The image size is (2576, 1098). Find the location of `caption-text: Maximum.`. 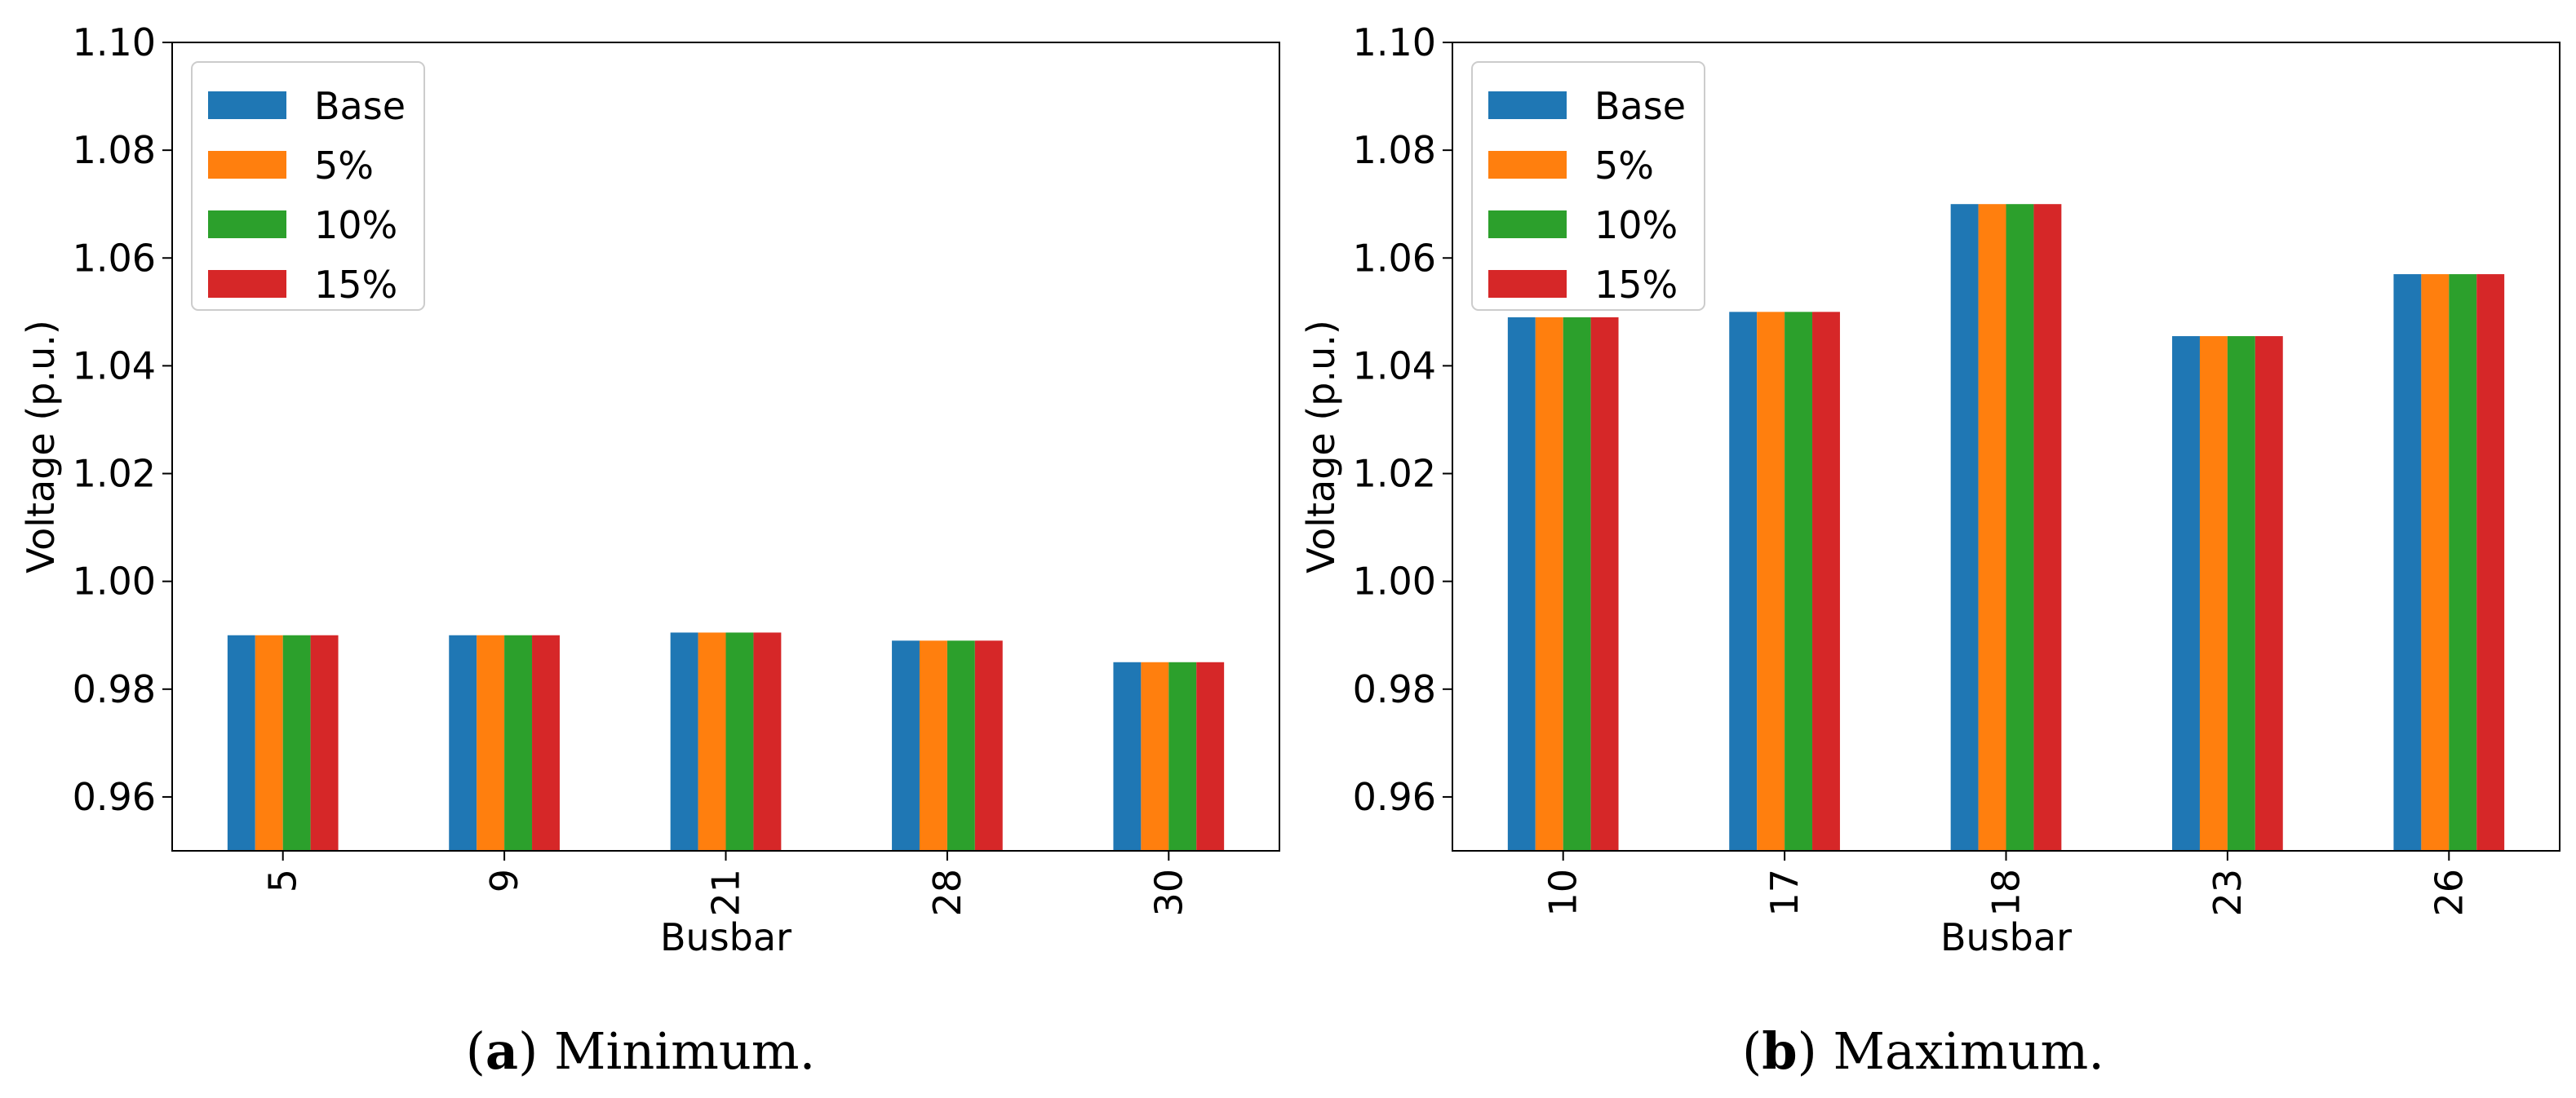

caption-text: Maximum. is located at coordinates (1968, 1051).